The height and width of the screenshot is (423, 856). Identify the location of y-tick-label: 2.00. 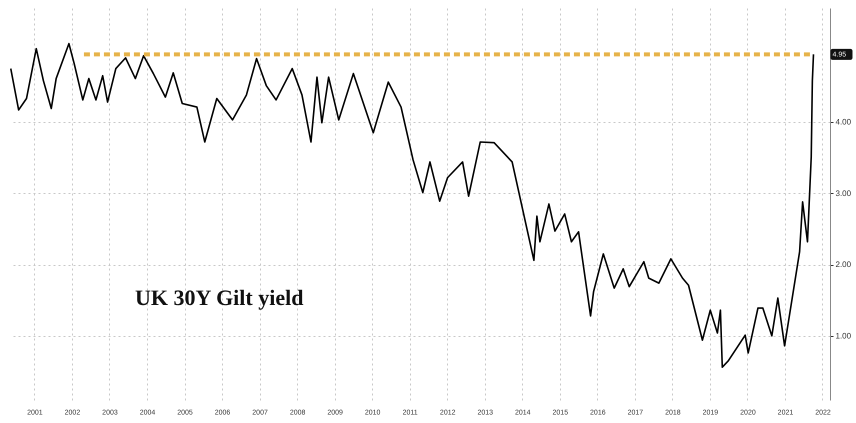
(844, 265).